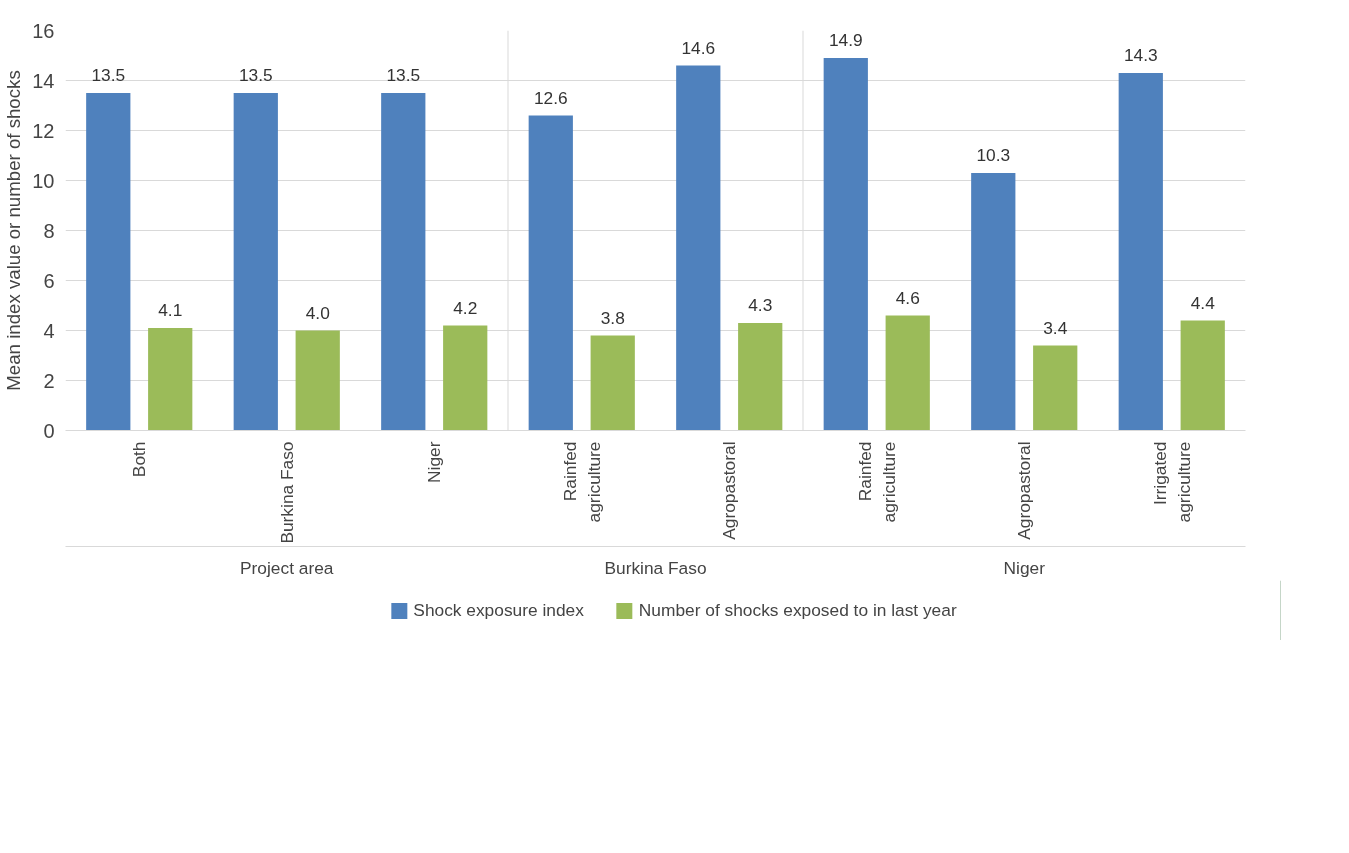  I want to click on x-tick-label: Niger, so click(434, 462).